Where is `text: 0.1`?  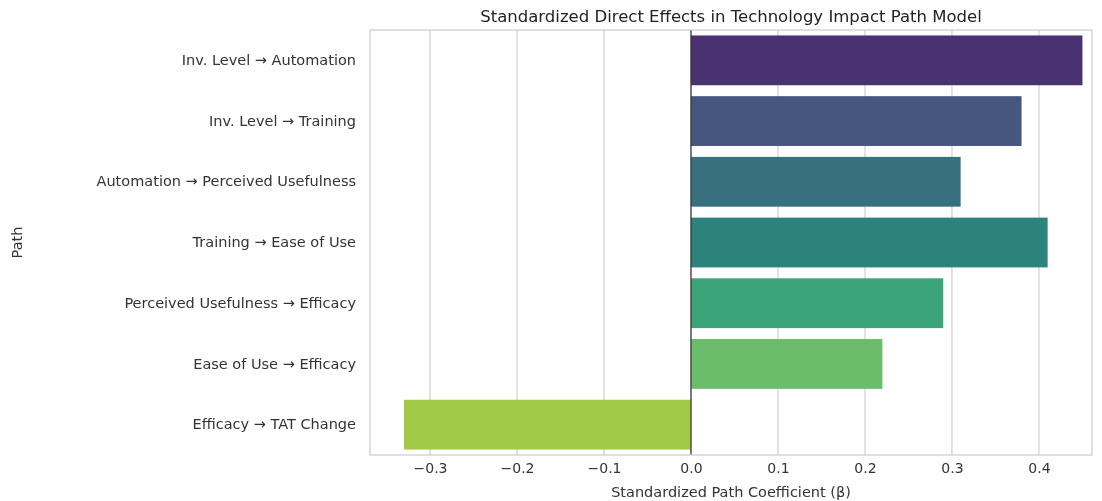 text: 0.1 is located at coordinates (778, 467).